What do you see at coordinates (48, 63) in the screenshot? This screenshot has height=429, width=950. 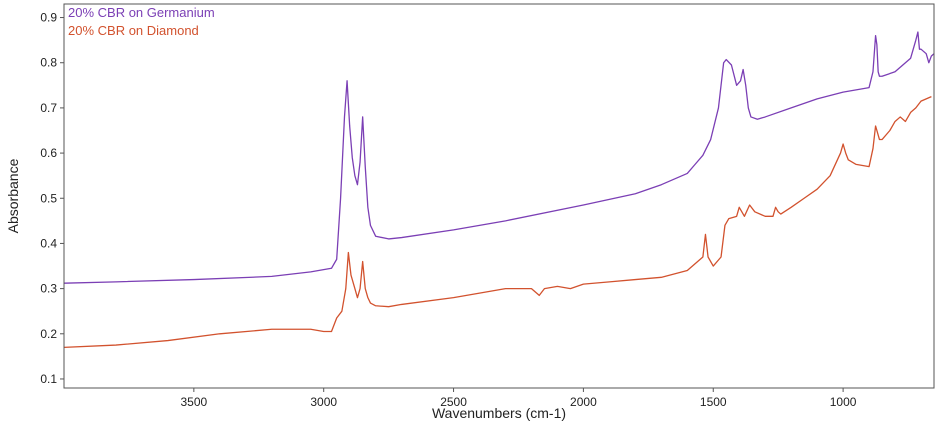 I see `y-tick-label: 0.8` at bounding box center [48, 63].